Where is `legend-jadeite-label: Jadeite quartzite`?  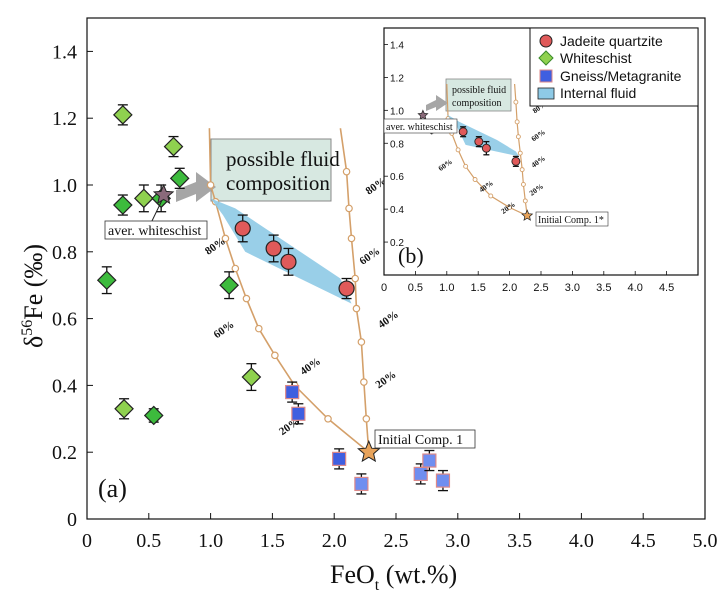
legend-jadeite-label: Jadeite quartzite is located at coordinates (611, 41).